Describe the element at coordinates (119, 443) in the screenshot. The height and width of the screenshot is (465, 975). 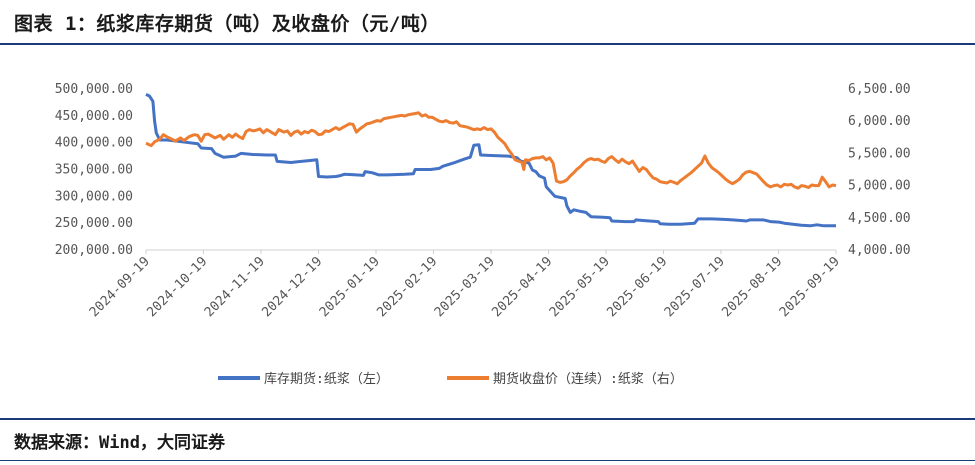
I see `source-note: 数据来源：Wind，大同证券` at that location.